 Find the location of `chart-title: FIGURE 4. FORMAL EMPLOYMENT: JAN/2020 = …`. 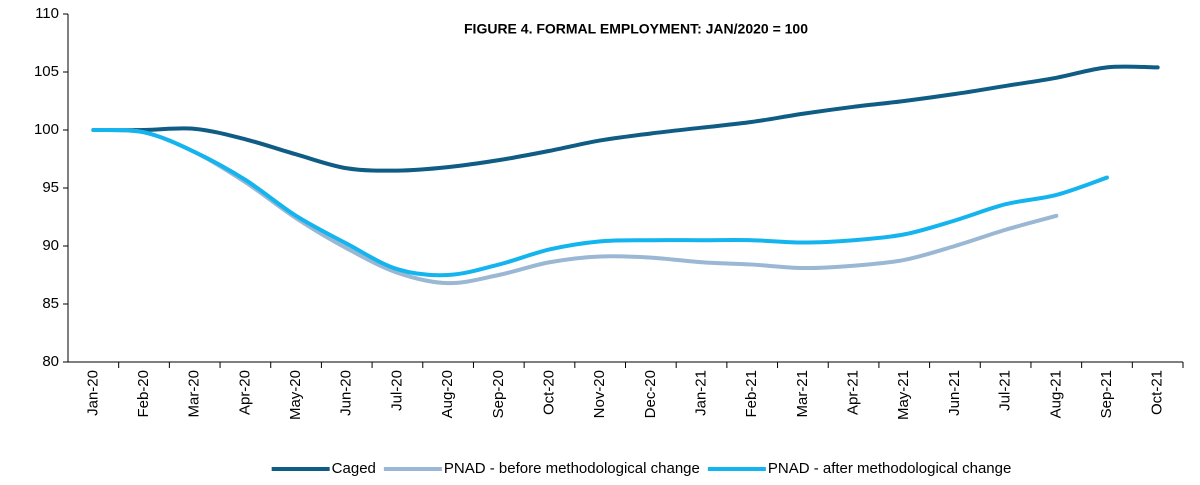

chart-title: FIGURE 4. FORMAL EMPLOYMENT: JAN/2020 = … is located at coordinates (636, 29).